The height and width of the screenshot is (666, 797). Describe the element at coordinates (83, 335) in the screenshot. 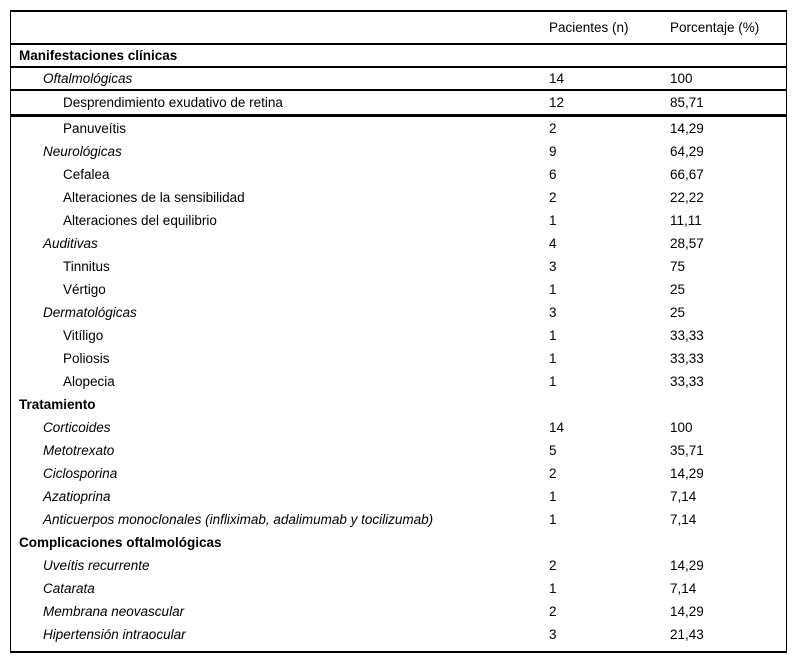

I see `row-label: Vitíligo` at that location.